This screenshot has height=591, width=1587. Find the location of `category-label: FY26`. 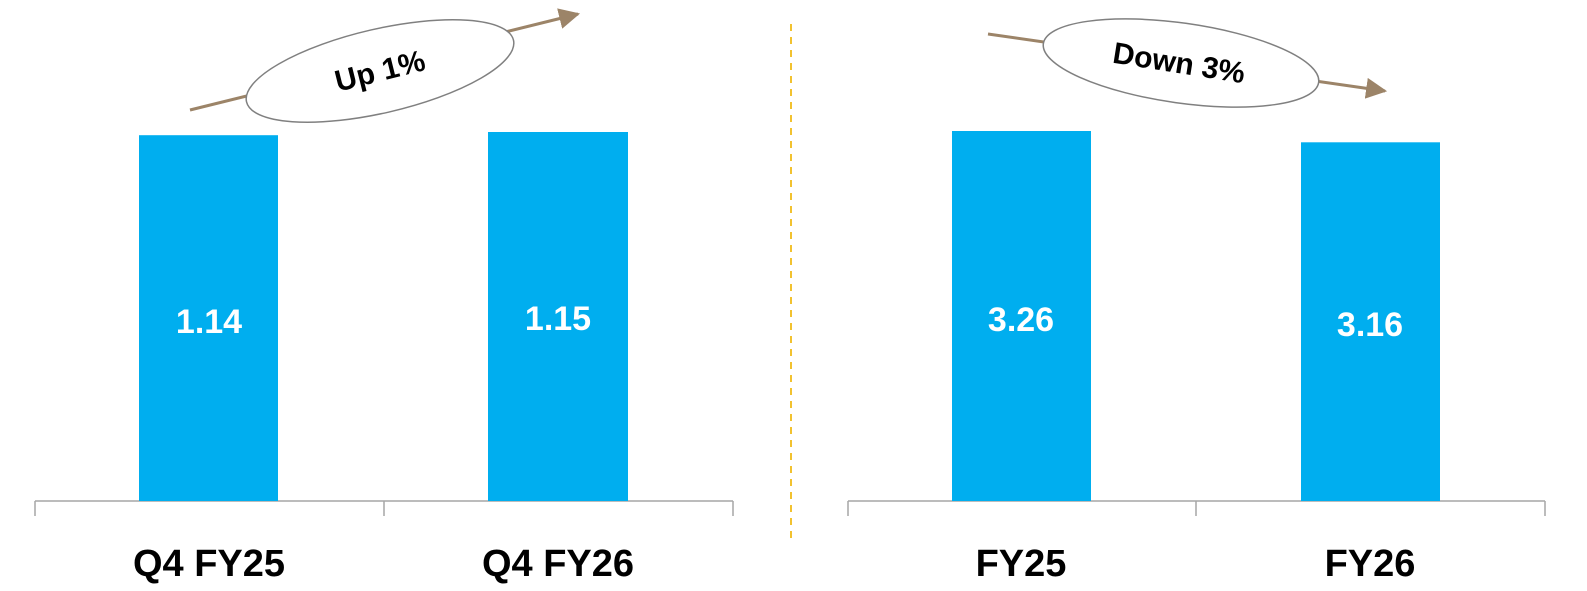

category-label: FY26 is located at coordinates (1370, 564).